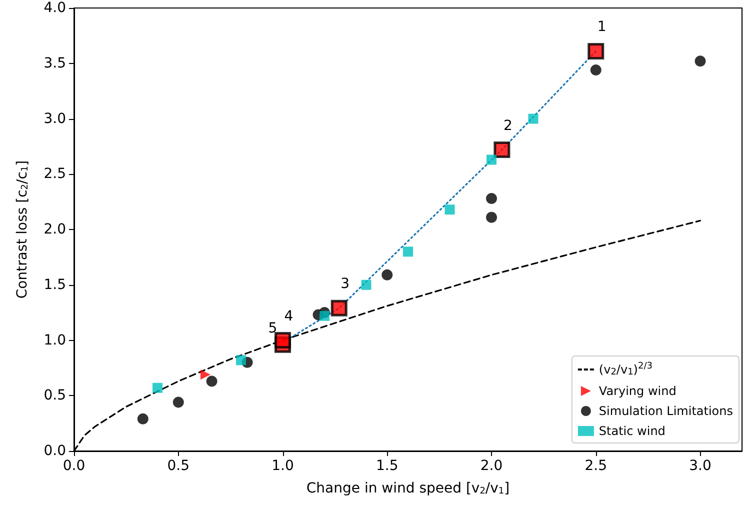 Image resolution: width=743 pixels, height=510 pixels. Describe the element at coordinates (632, 431) in the screenshot. I see `legend-label: Static wind` at that location.